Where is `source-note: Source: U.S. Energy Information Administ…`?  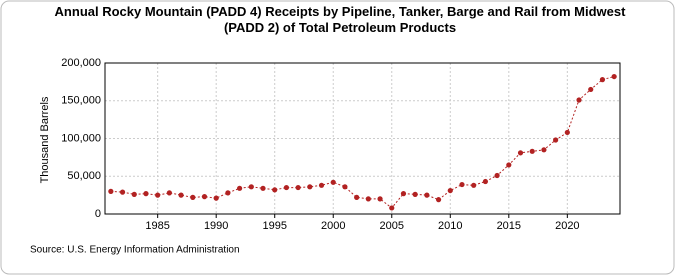 source-note: Source: U.S. Energy Information Administ… is located at coordinates (135, 250).